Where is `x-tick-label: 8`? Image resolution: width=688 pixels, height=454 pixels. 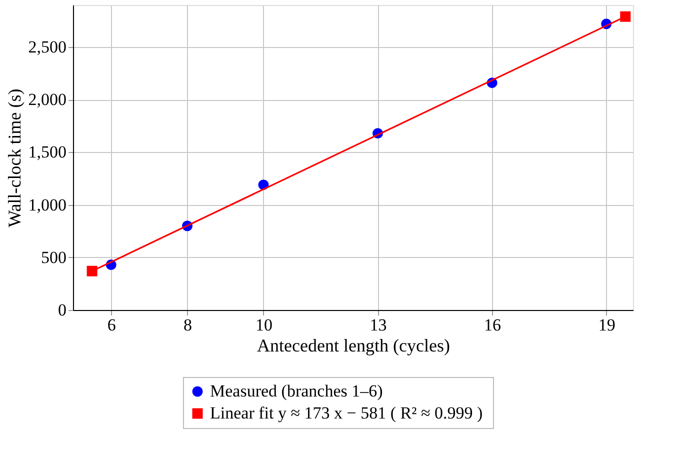
x-tick-label: 8 is located at coordinates (188, 325).